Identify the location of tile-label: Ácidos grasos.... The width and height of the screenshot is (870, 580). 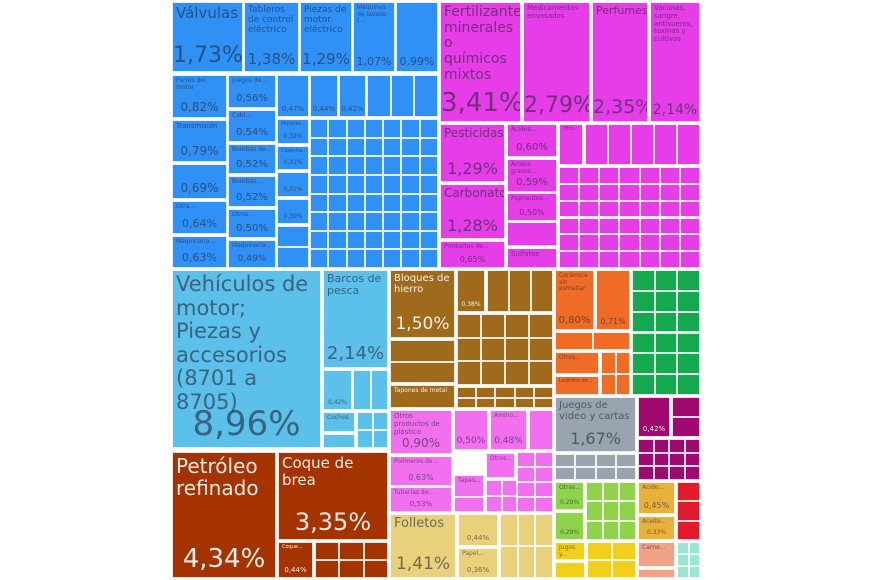
(524, 168).